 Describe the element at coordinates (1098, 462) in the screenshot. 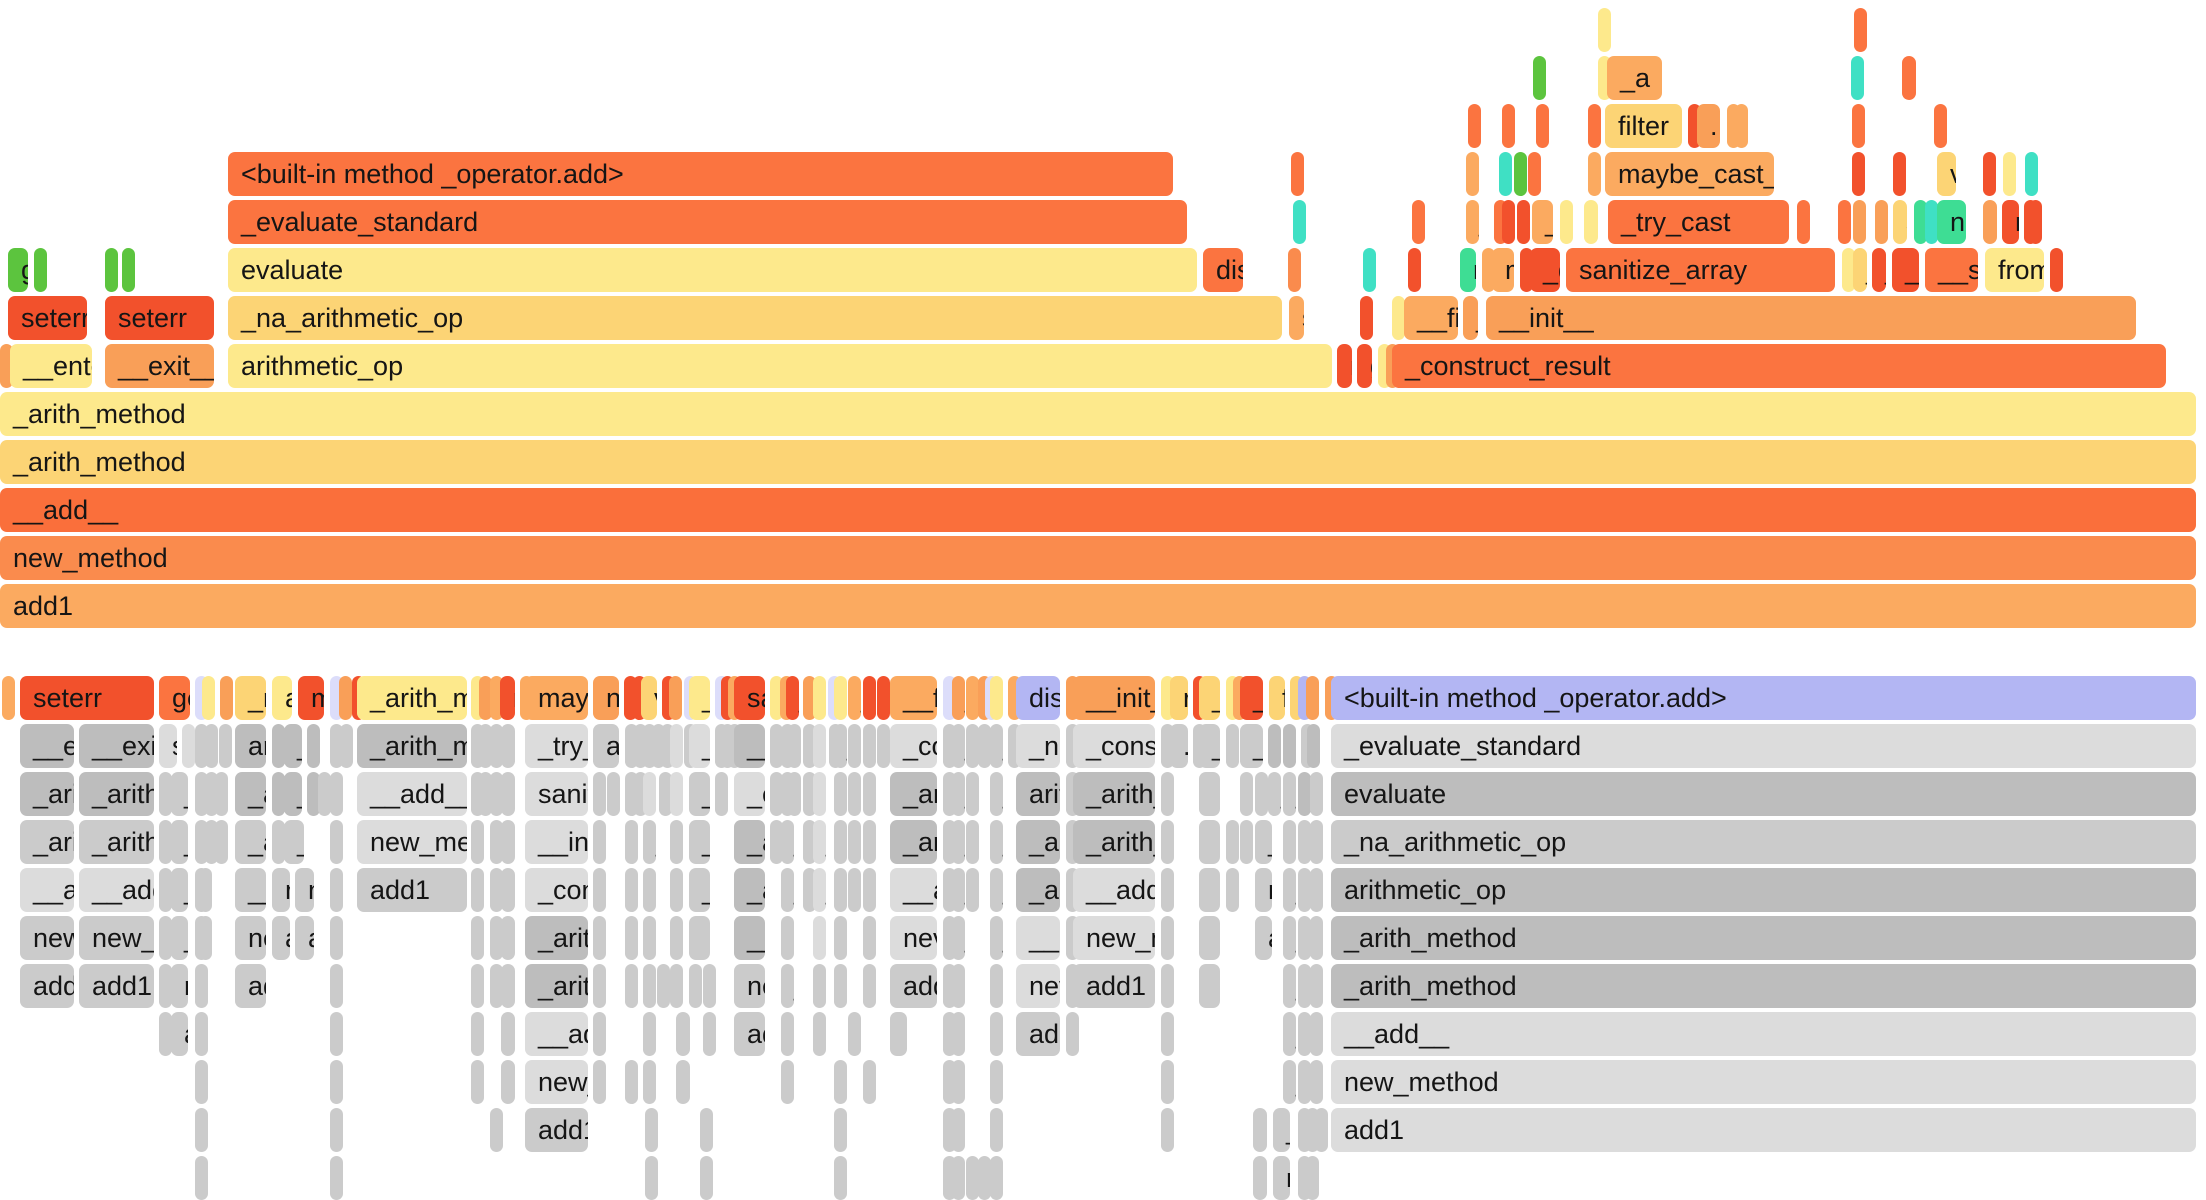

I see `flame-frame: _arith_method` at that location.